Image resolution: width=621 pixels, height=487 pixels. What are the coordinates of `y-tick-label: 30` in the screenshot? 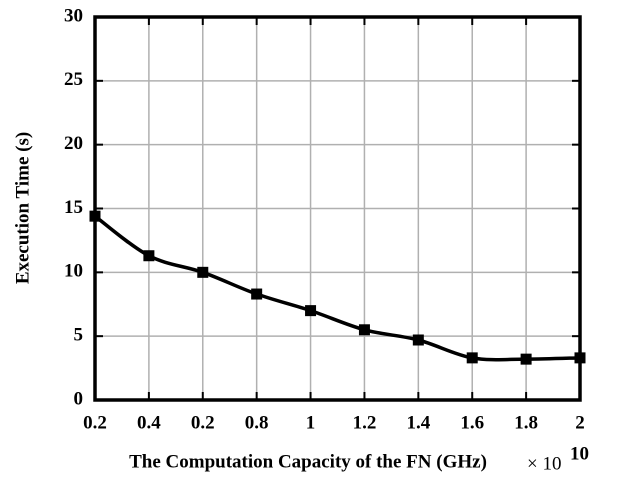 It's located at (73, 15).